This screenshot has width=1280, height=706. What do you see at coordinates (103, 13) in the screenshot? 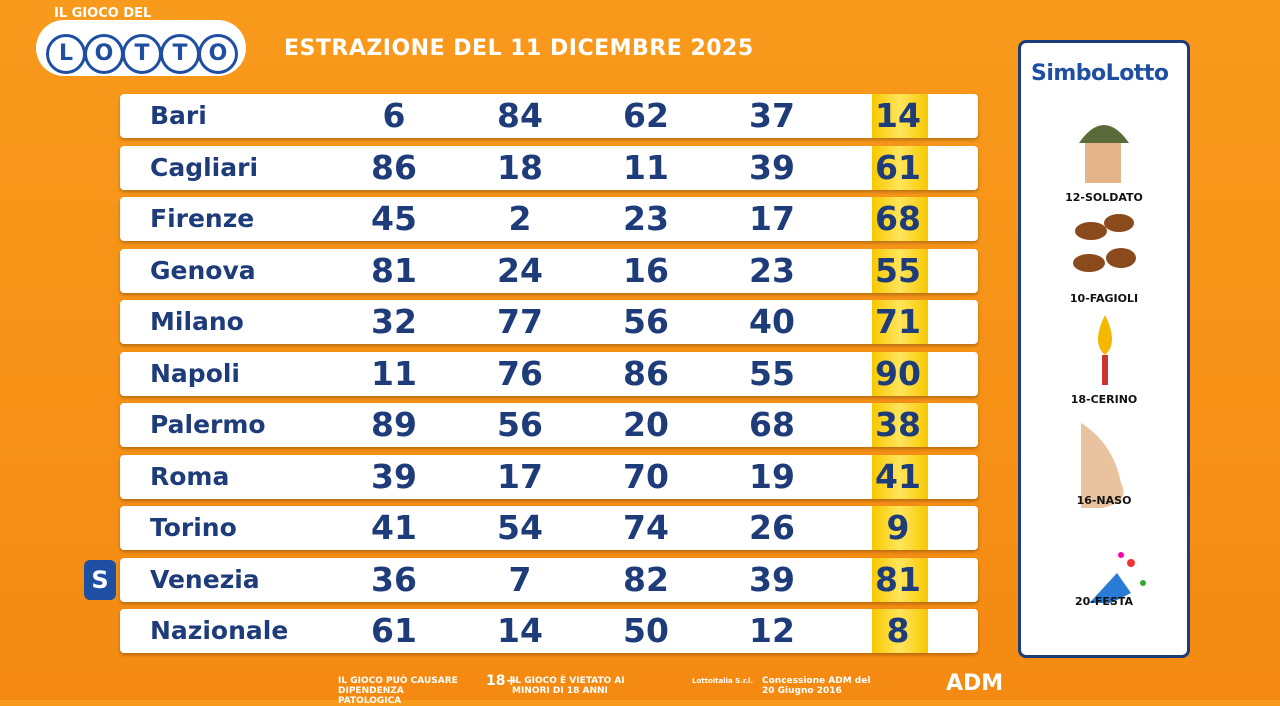
I see `logo-top: IL GIOCO DEL` at bounding box center [103, 13].